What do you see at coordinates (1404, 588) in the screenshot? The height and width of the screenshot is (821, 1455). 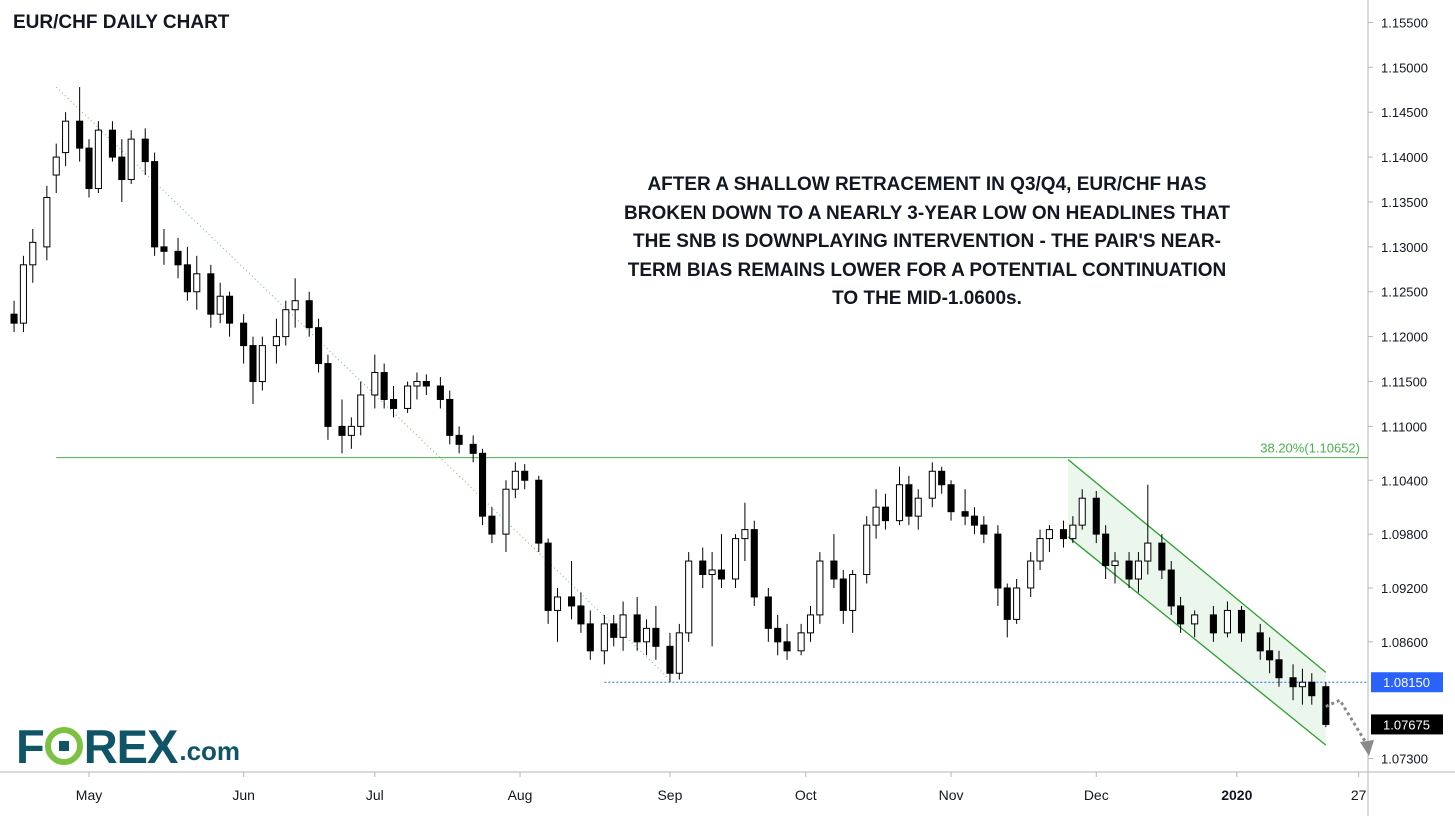 I see `y-tick-label: 1.09200` at bounding box center [1404, 588].